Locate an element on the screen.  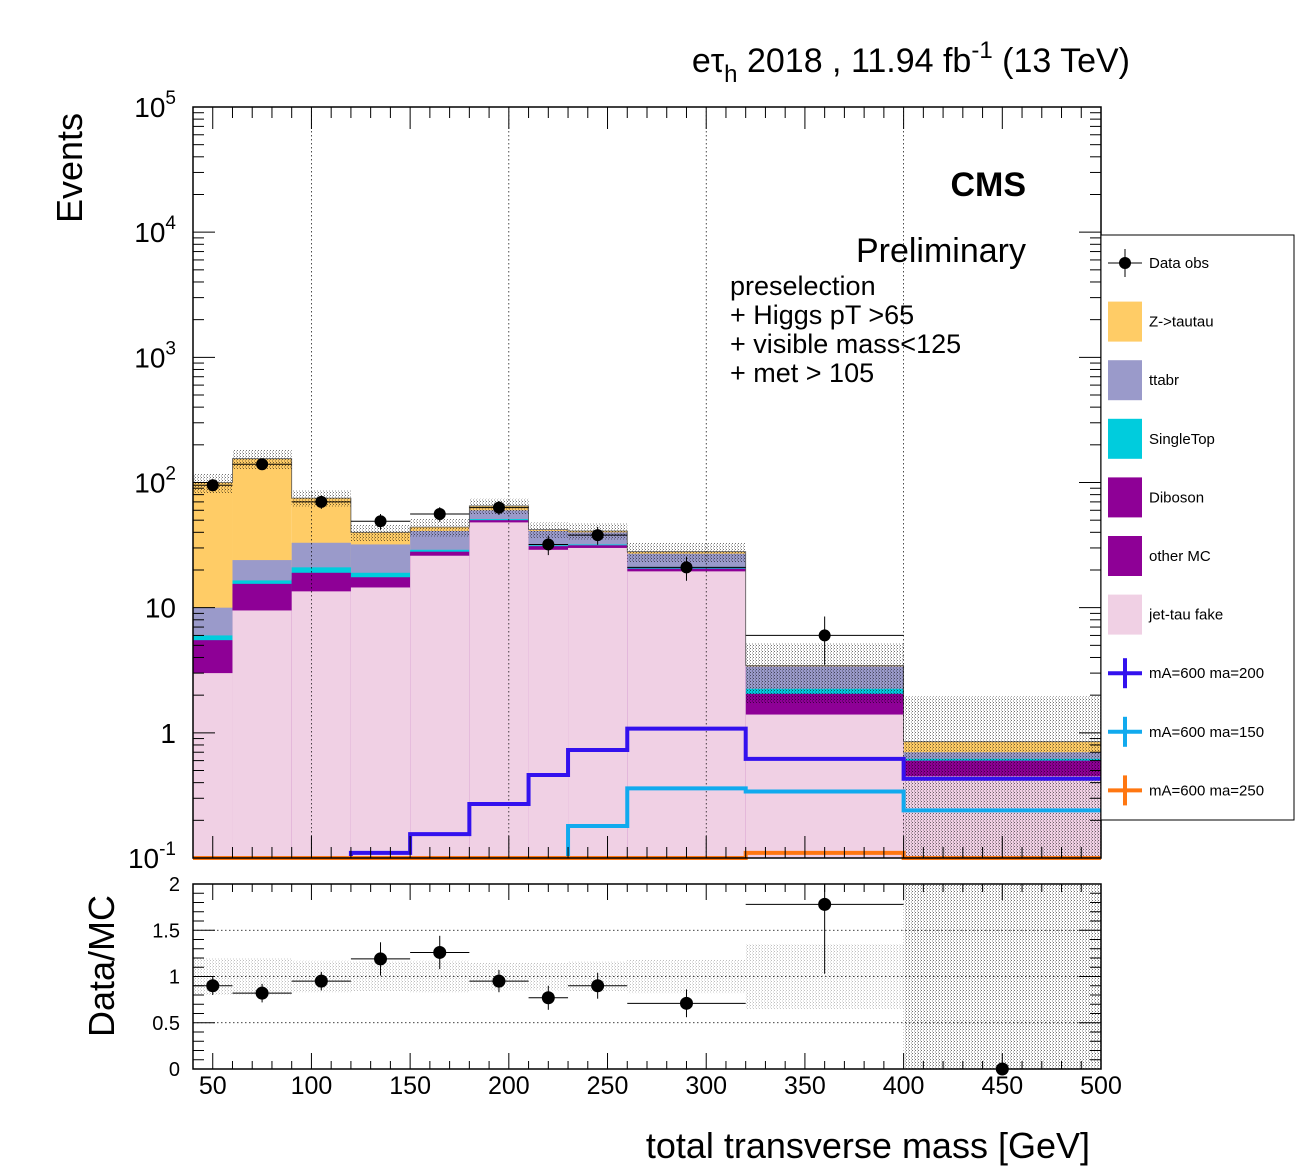
y-tick-exp: 3 is located at coordinates (170, 348).